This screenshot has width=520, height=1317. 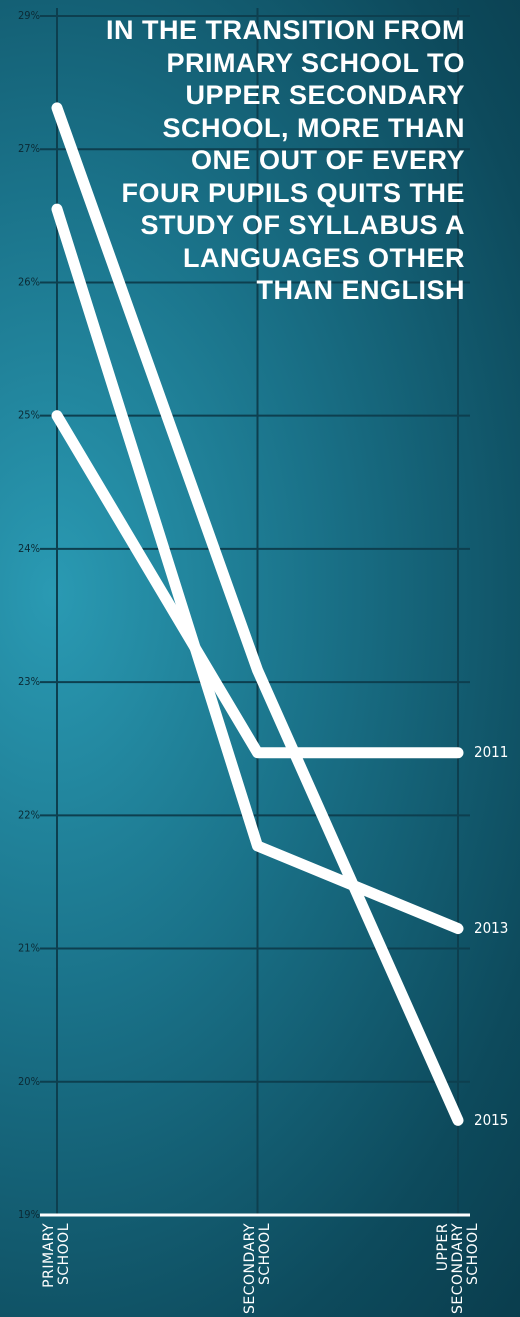 What do you see at coordinates (29, 15) in the screenshot?
I see `y-tick-label: 29%` at bounding box center [29, 15].